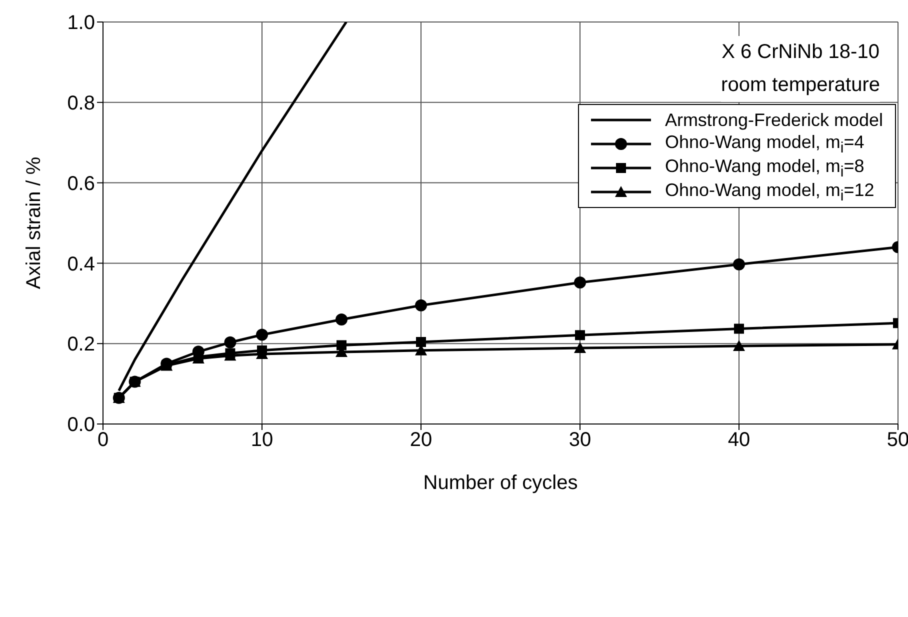  Describe the element at coordinates (103, 440) in the screenshot. I see `x-tick-label: 0` at that location.